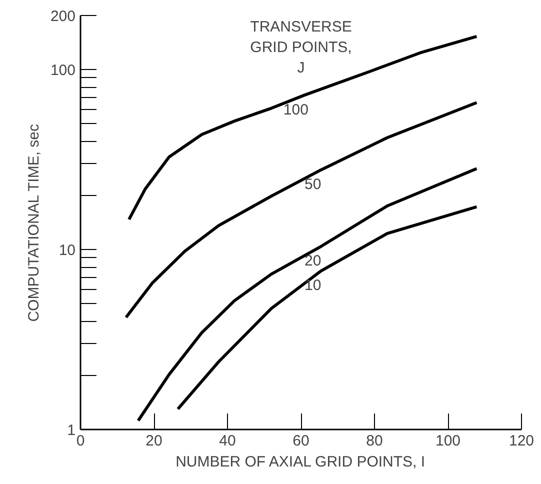 The height and width of the screenshot is (484, 541). What do you see at coordinates (313, 261) in the screenshot?
I see `series-label: 20` at bounding box center [313, 261].